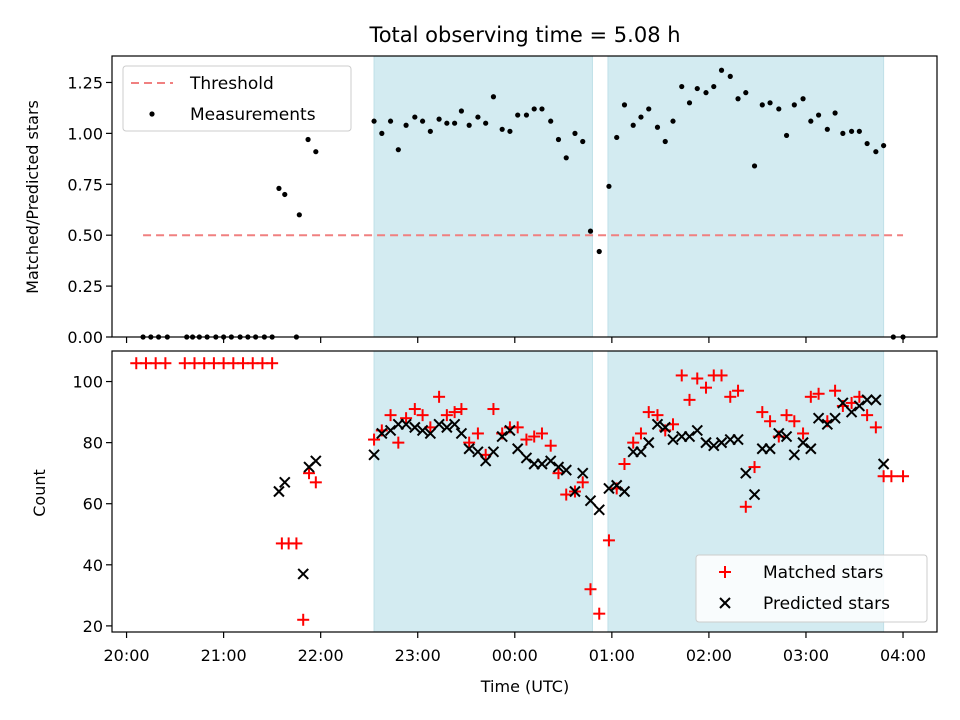  Describe the element at coordinates (93, 504) in the screenshot. I see `bottom-y-tick-label: 60` at that location.